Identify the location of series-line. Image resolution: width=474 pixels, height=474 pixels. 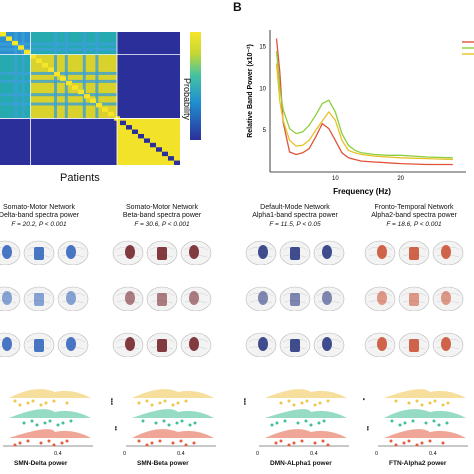
(364, 102).